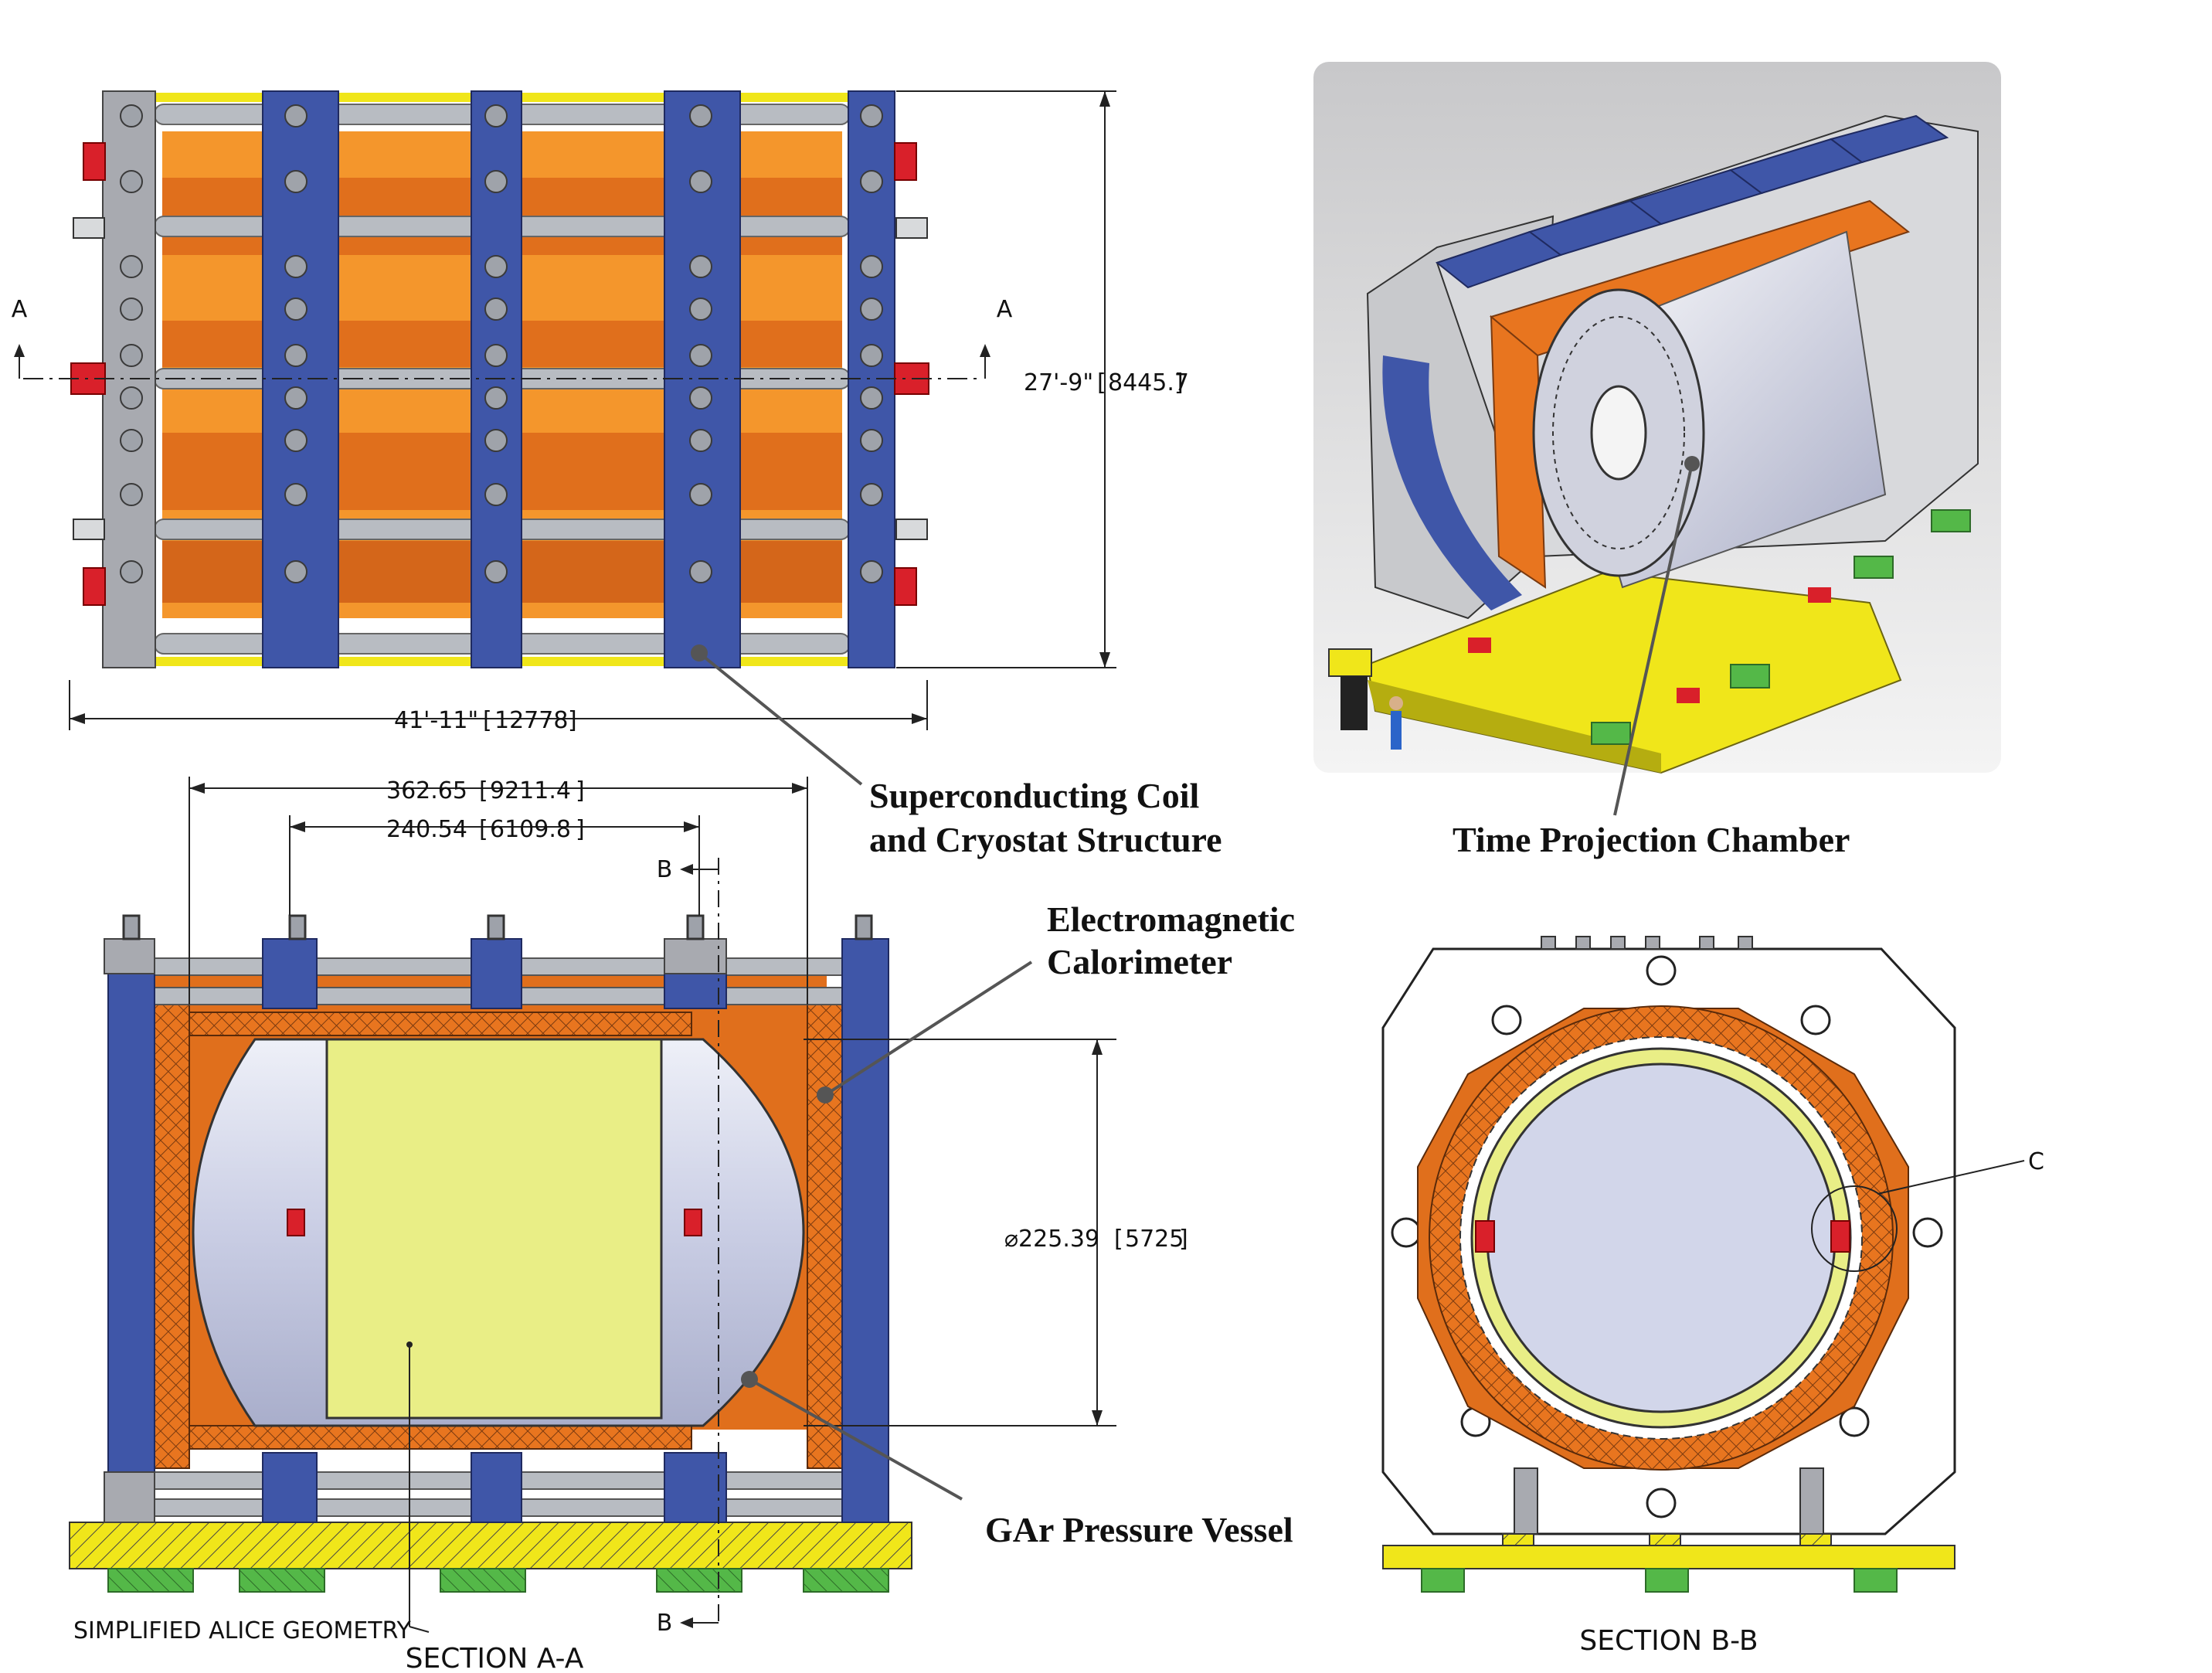 Image resolution: width=2212 pixels, height=1673 pixels. Describe the element at coordinates (530, 829) in the screenshot. I see `inner-length-metric: 6109.8` at that location.